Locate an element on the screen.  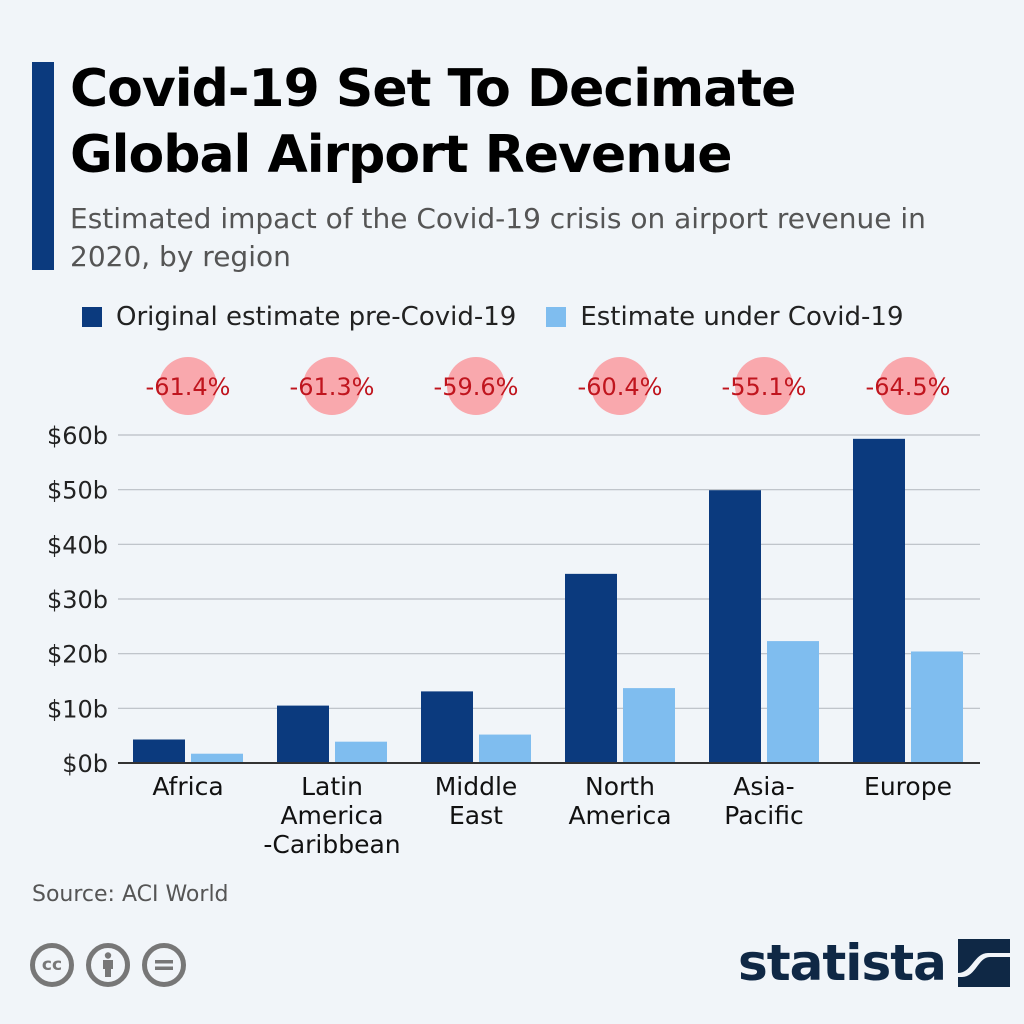
change-label: -55.1% is located at coordinates (764, 387).